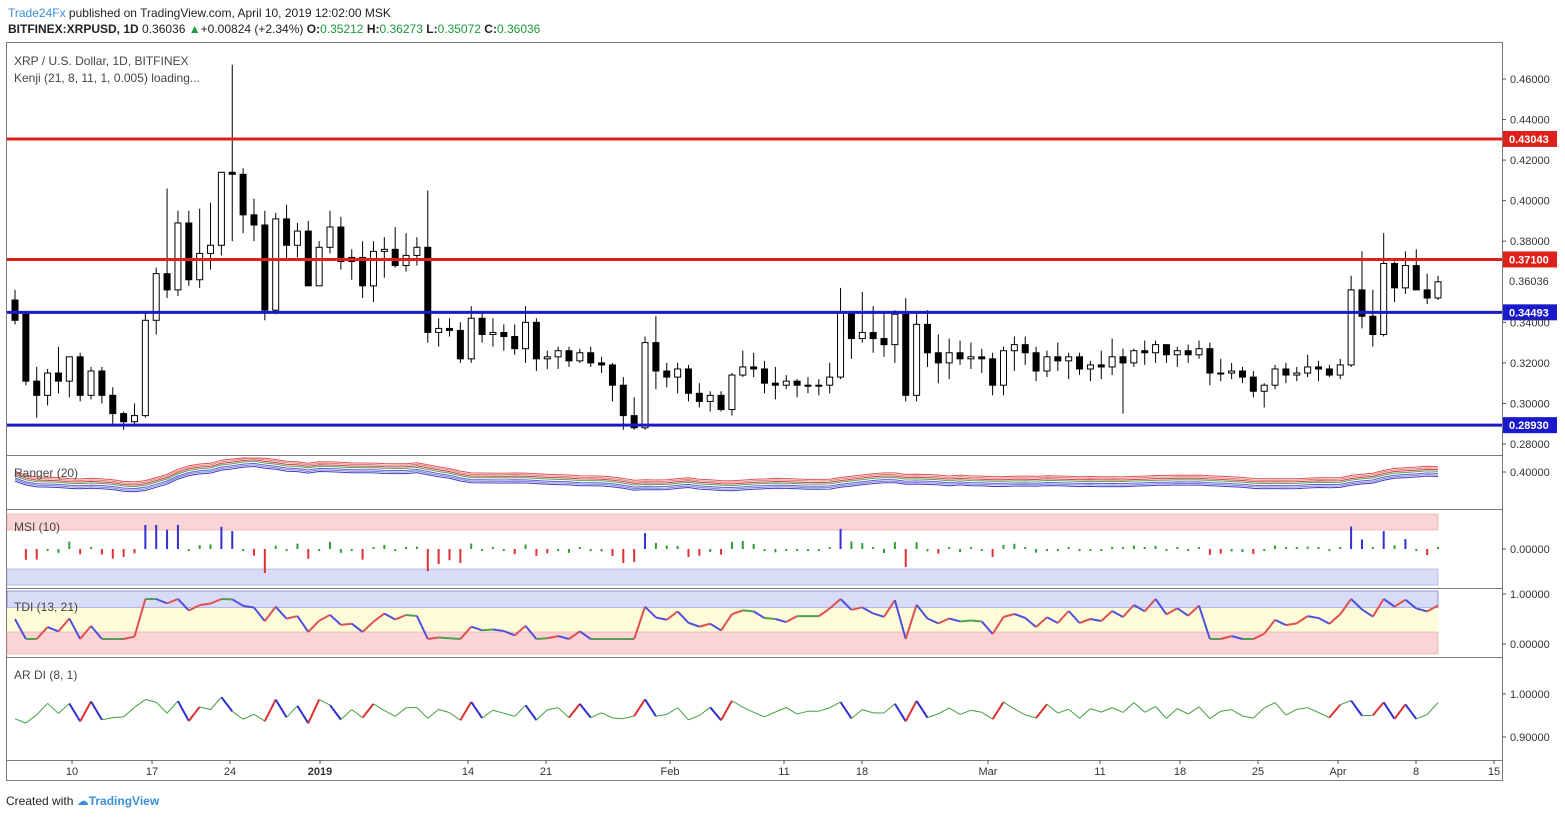 The image size is (1565, 819). What do you see at coordinates (1530, 138) in the screenshot?
I see `level-tag` at bounding box center [1530, 138].